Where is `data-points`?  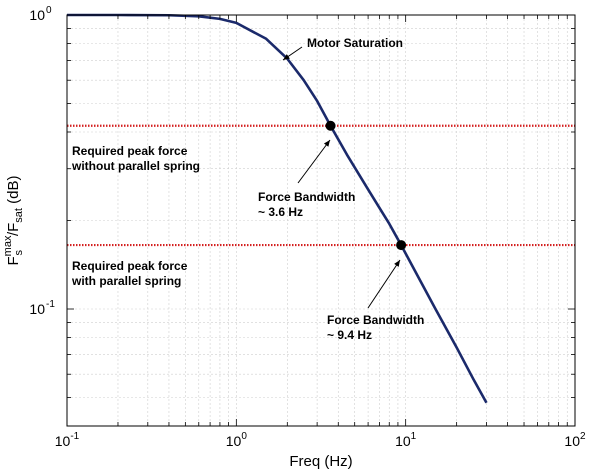
data-points is located at coordinates (366, 185).